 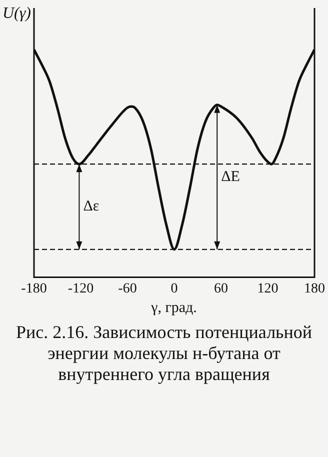 What do you see at coordinates (267, 288) in the screenshot?
I see `x-tick-label: 120` at bounding box center [267, 288].